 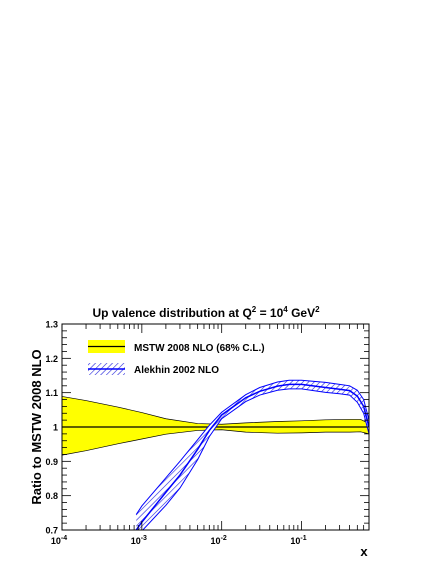 What do you see at coordinates (176, 370) in the screenshot?
I see `legend-label-alekhin: Alekhin 2002 NLO` at bounding box center [176, 370].